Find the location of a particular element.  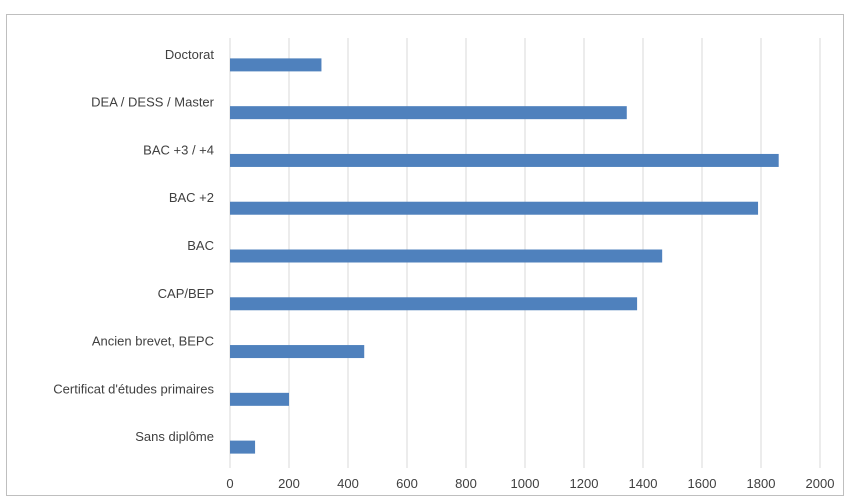

x-tick-label: 1600 is located at coordinates (702, 483).